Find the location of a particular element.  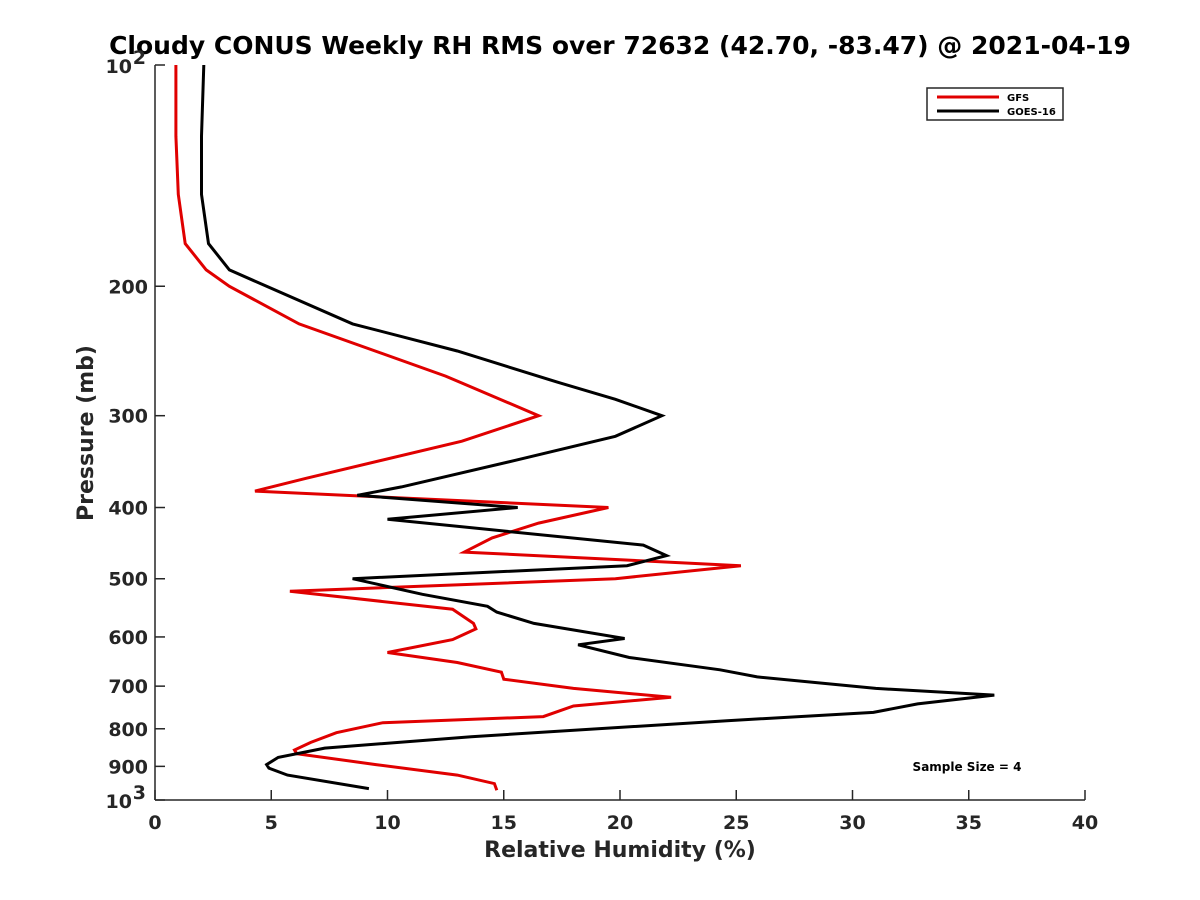

y-tick-label: 600 is located at coordinates (128, 638).